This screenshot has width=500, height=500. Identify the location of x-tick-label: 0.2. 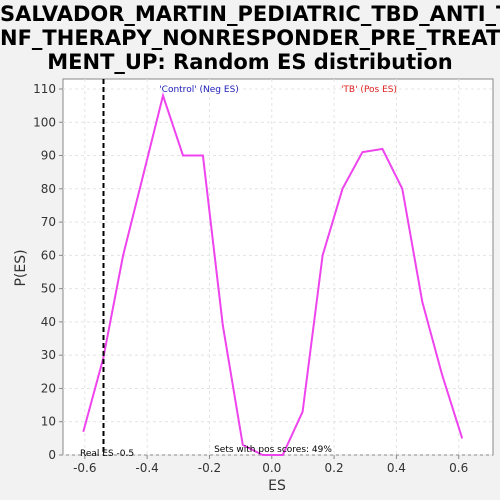
(334, 468).